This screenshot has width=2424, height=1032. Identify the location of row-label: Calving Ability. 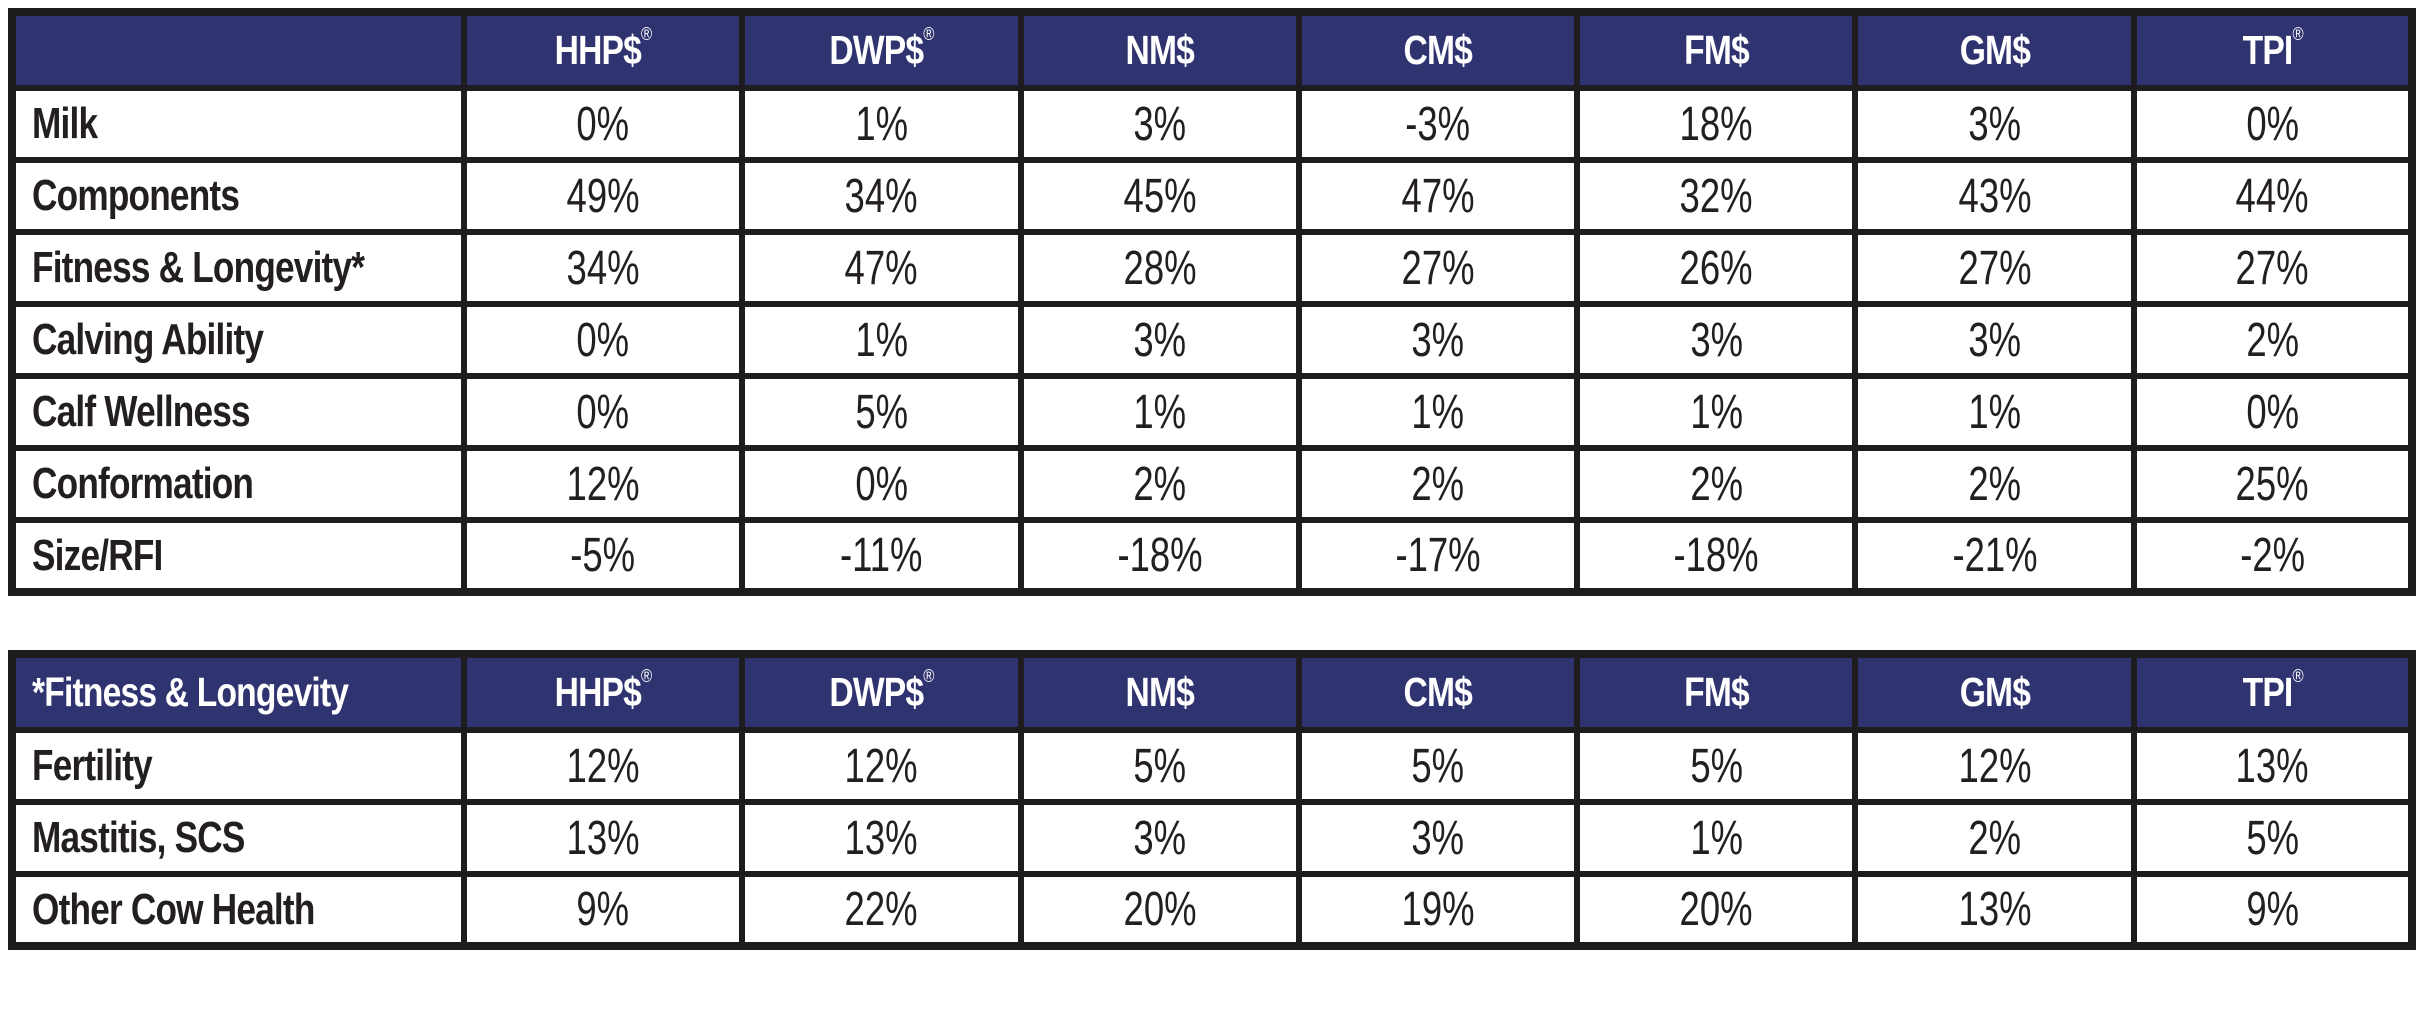
(238, 340).